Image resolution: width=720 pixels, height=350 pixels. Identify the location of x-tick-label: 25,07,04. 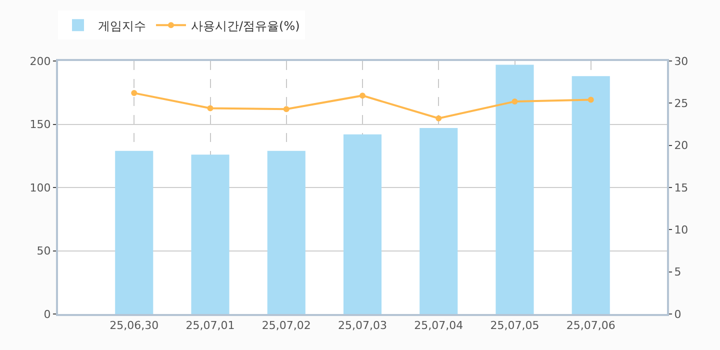
(439, 325).